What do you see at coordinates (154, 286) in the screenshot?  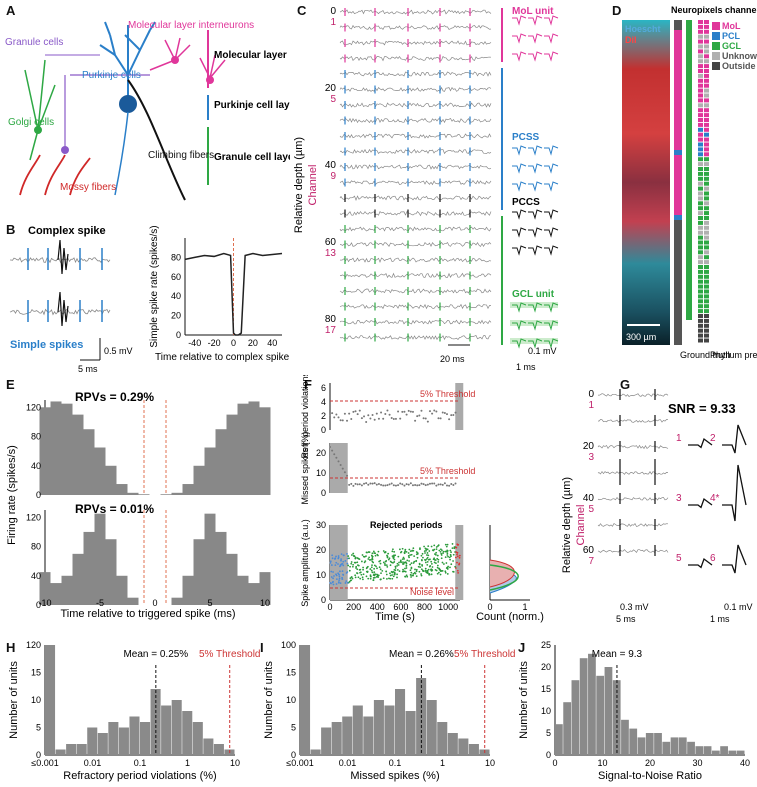 I see `b-ylabel: Simple spike rate (spikes/s)` at bounding box center [154, 286].